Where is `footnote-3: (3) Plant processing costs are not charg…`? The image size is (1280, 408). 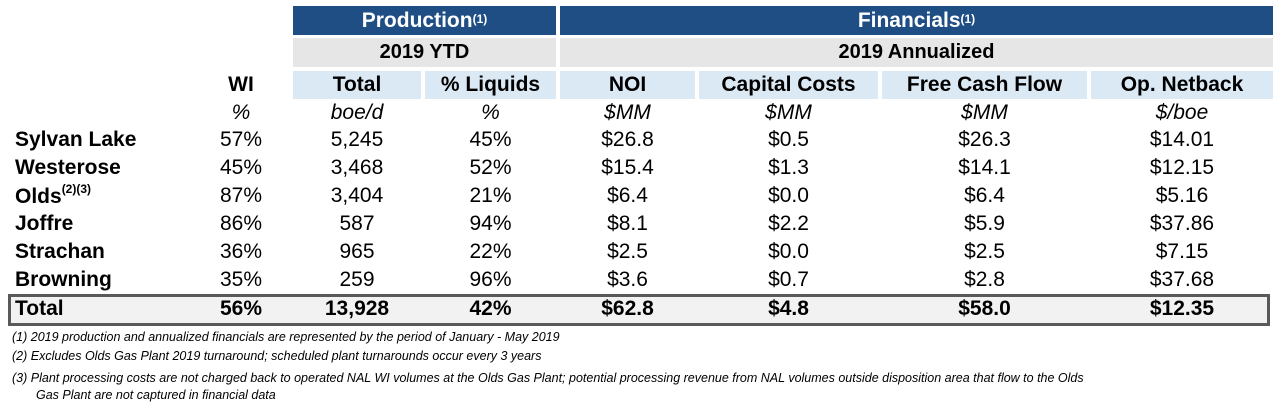 footnote-3: (3) Plant processing costs are not charg… is located at coordinates (548, 378).